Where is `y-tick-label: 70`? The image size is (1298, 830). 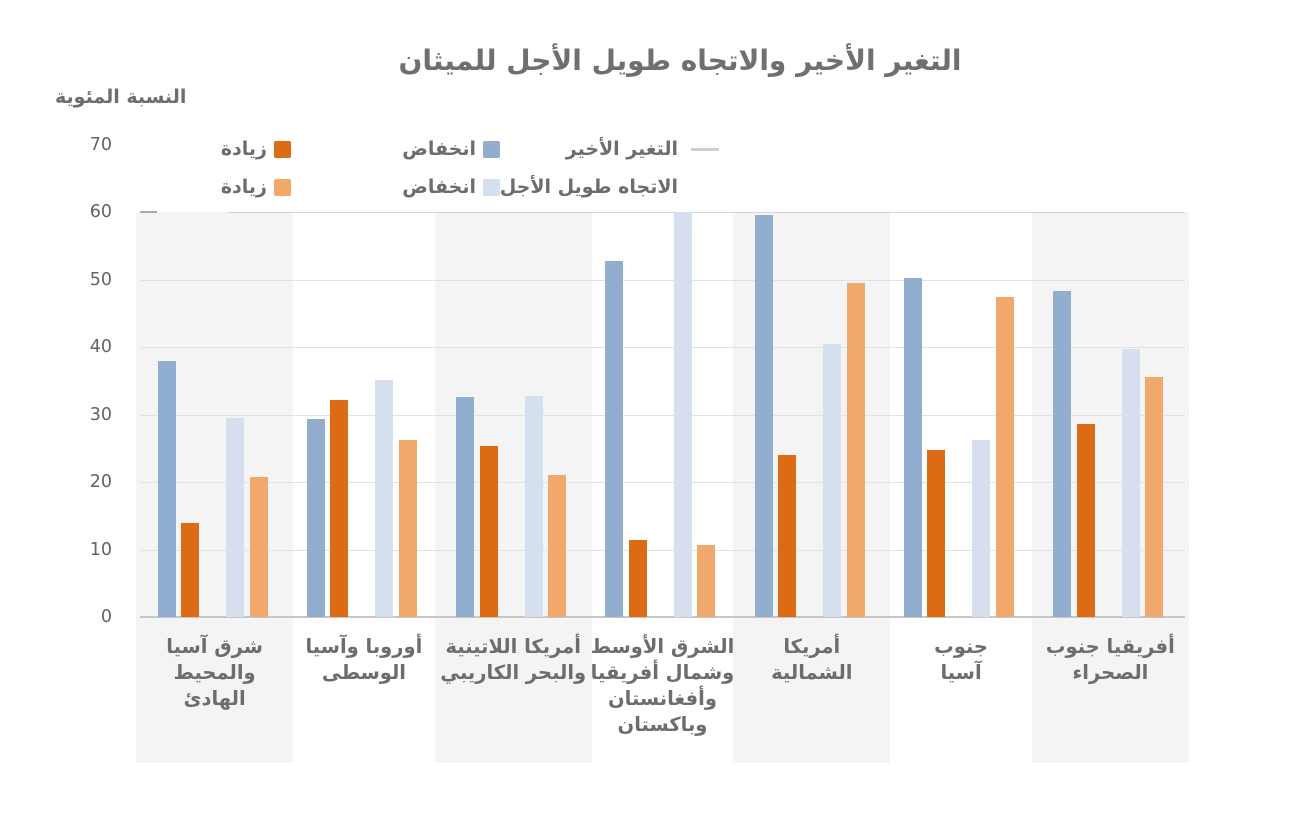
y-tick-label: 70 is located at coordinates (100, 145).